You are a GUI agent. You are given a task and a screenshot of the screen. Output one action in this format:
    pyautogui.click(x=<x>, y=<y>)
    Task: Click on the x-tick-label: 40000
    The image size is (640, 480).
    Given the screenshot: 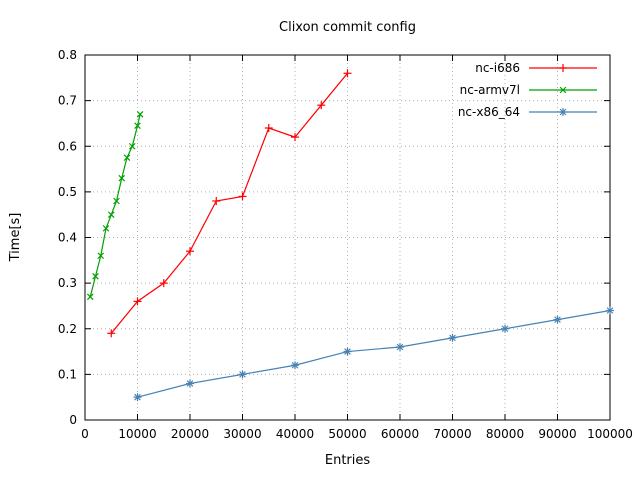 What is the action you would take?
    pyautogui.click(x=295, y=434)
    